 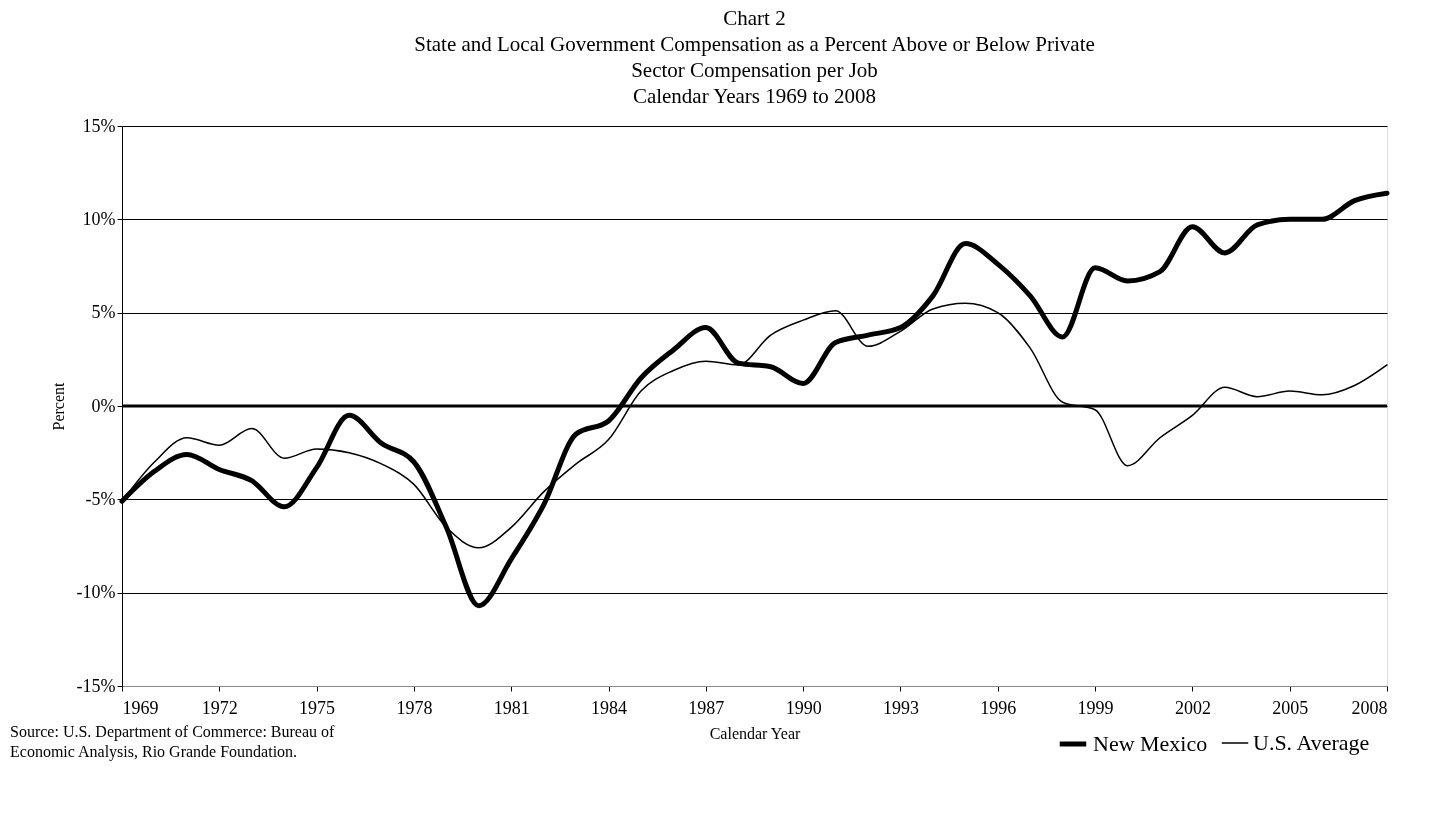 I want to click on x-tick-label: 2008, so click(x=1369, y=707).